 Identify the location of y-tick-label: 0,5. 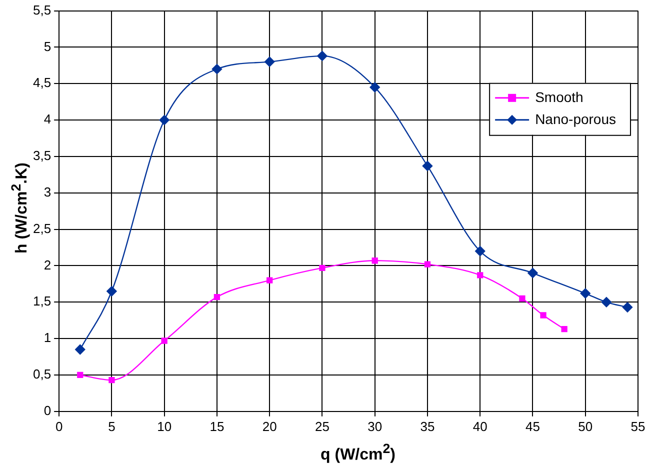
(42, 374).